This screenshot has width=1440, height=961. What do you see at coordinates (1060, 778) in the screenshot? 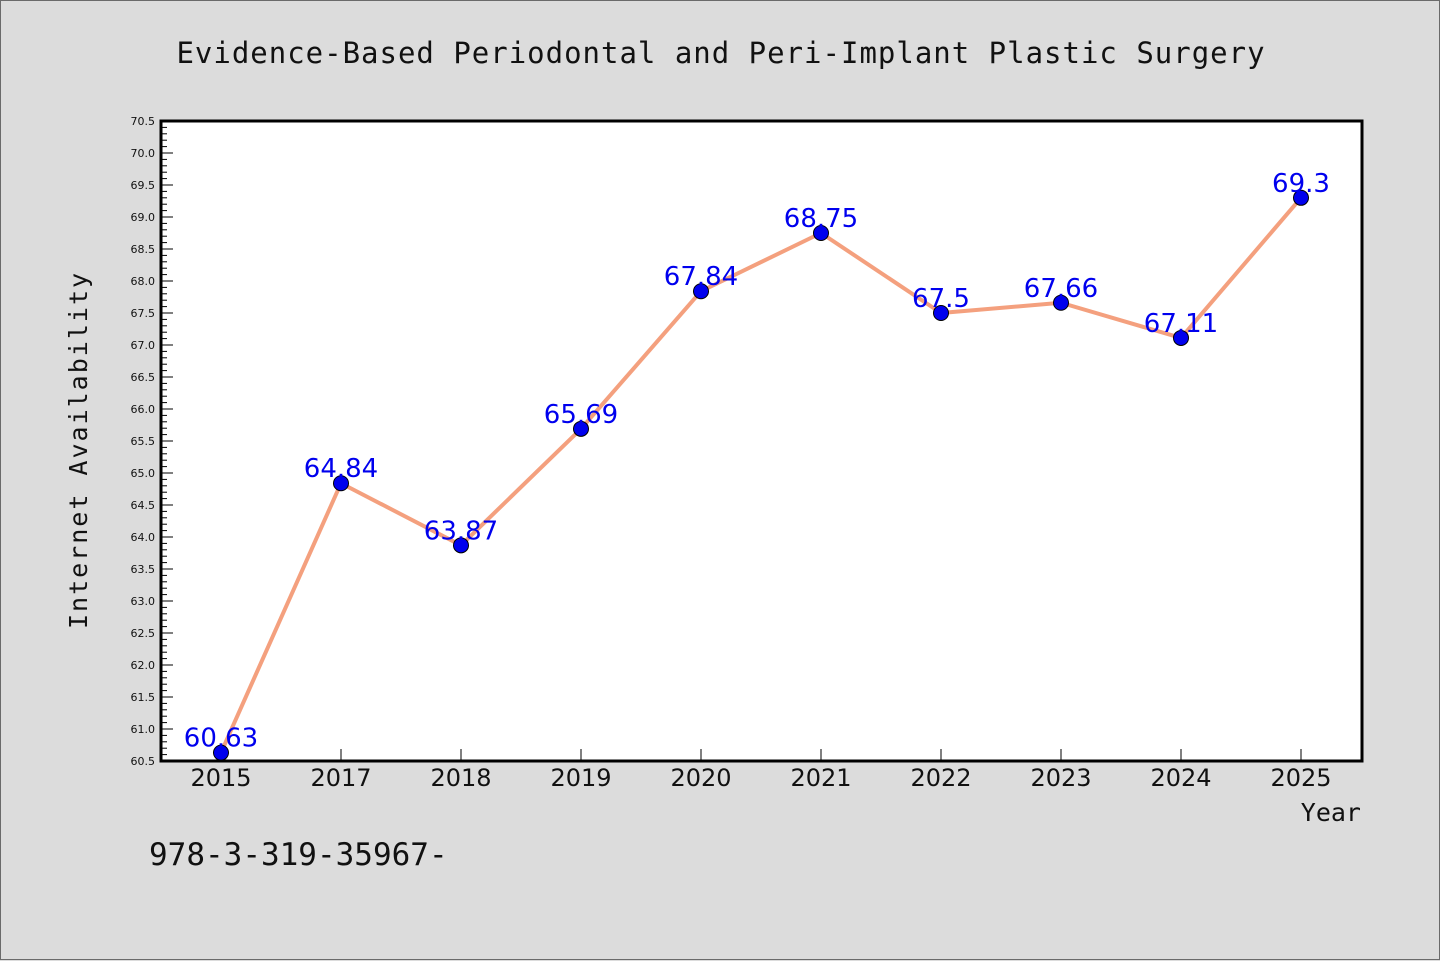
I see `x-tick-label: 2023` at bounding box center [1060, 778].